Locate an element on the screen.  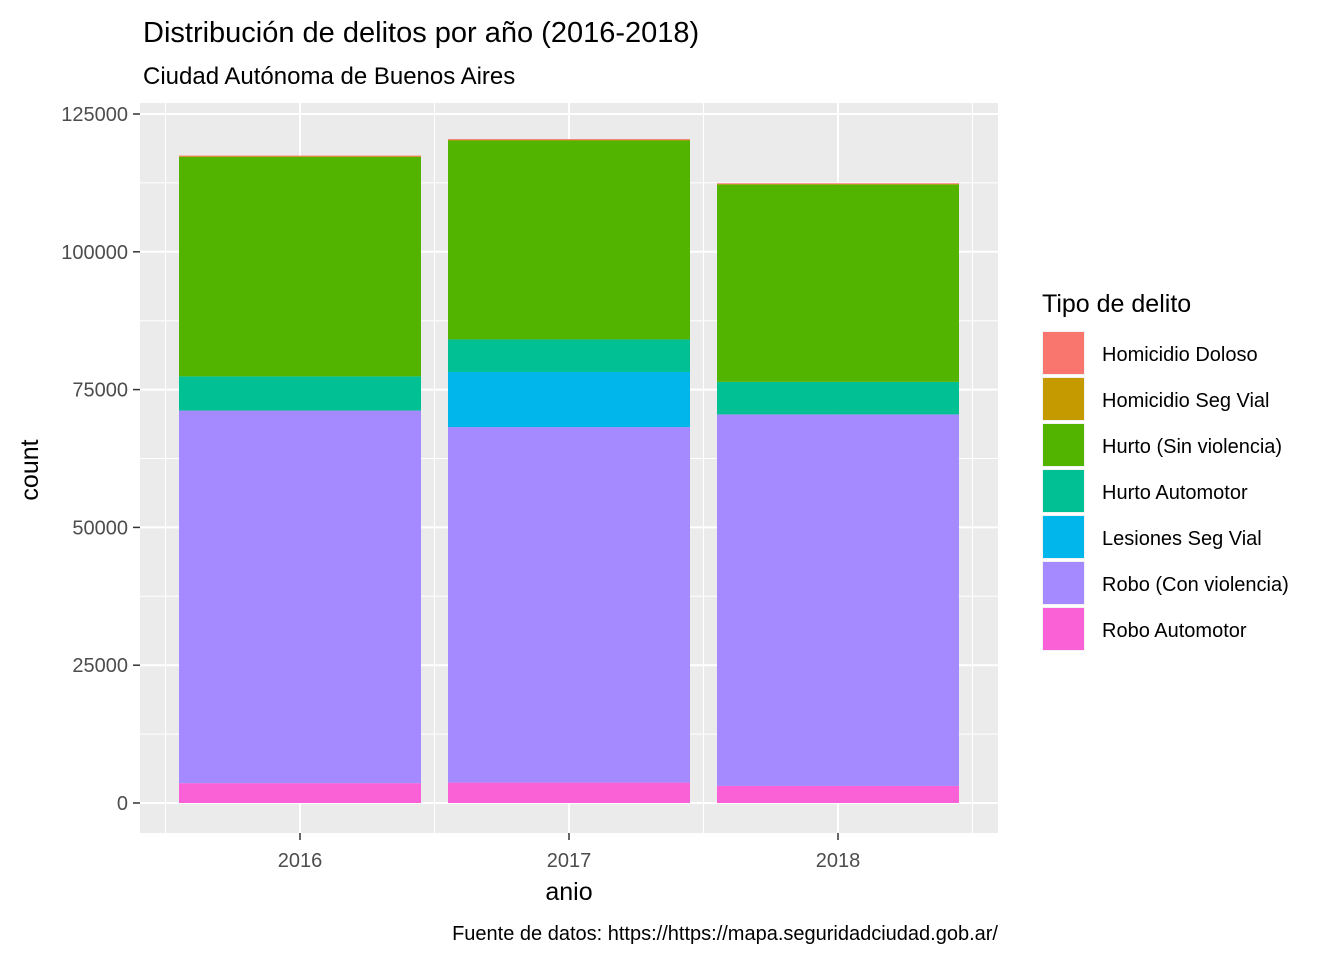
legend-item-label: Robo (Con violencia) is located at coordinates (1195, 585).